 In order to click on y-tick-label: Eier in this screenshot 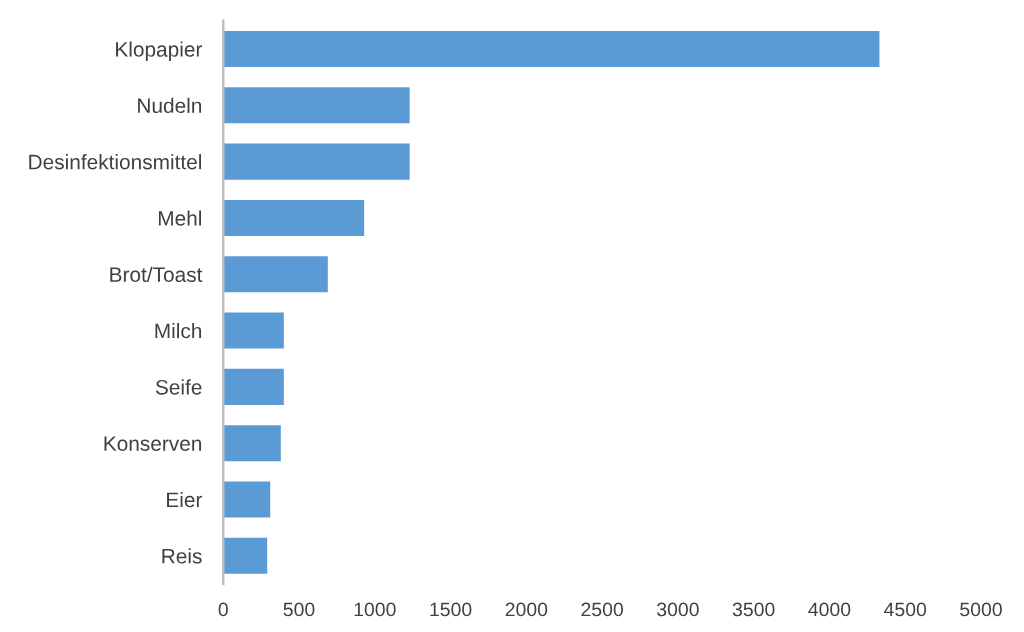, I will do `click(185, 499)`.